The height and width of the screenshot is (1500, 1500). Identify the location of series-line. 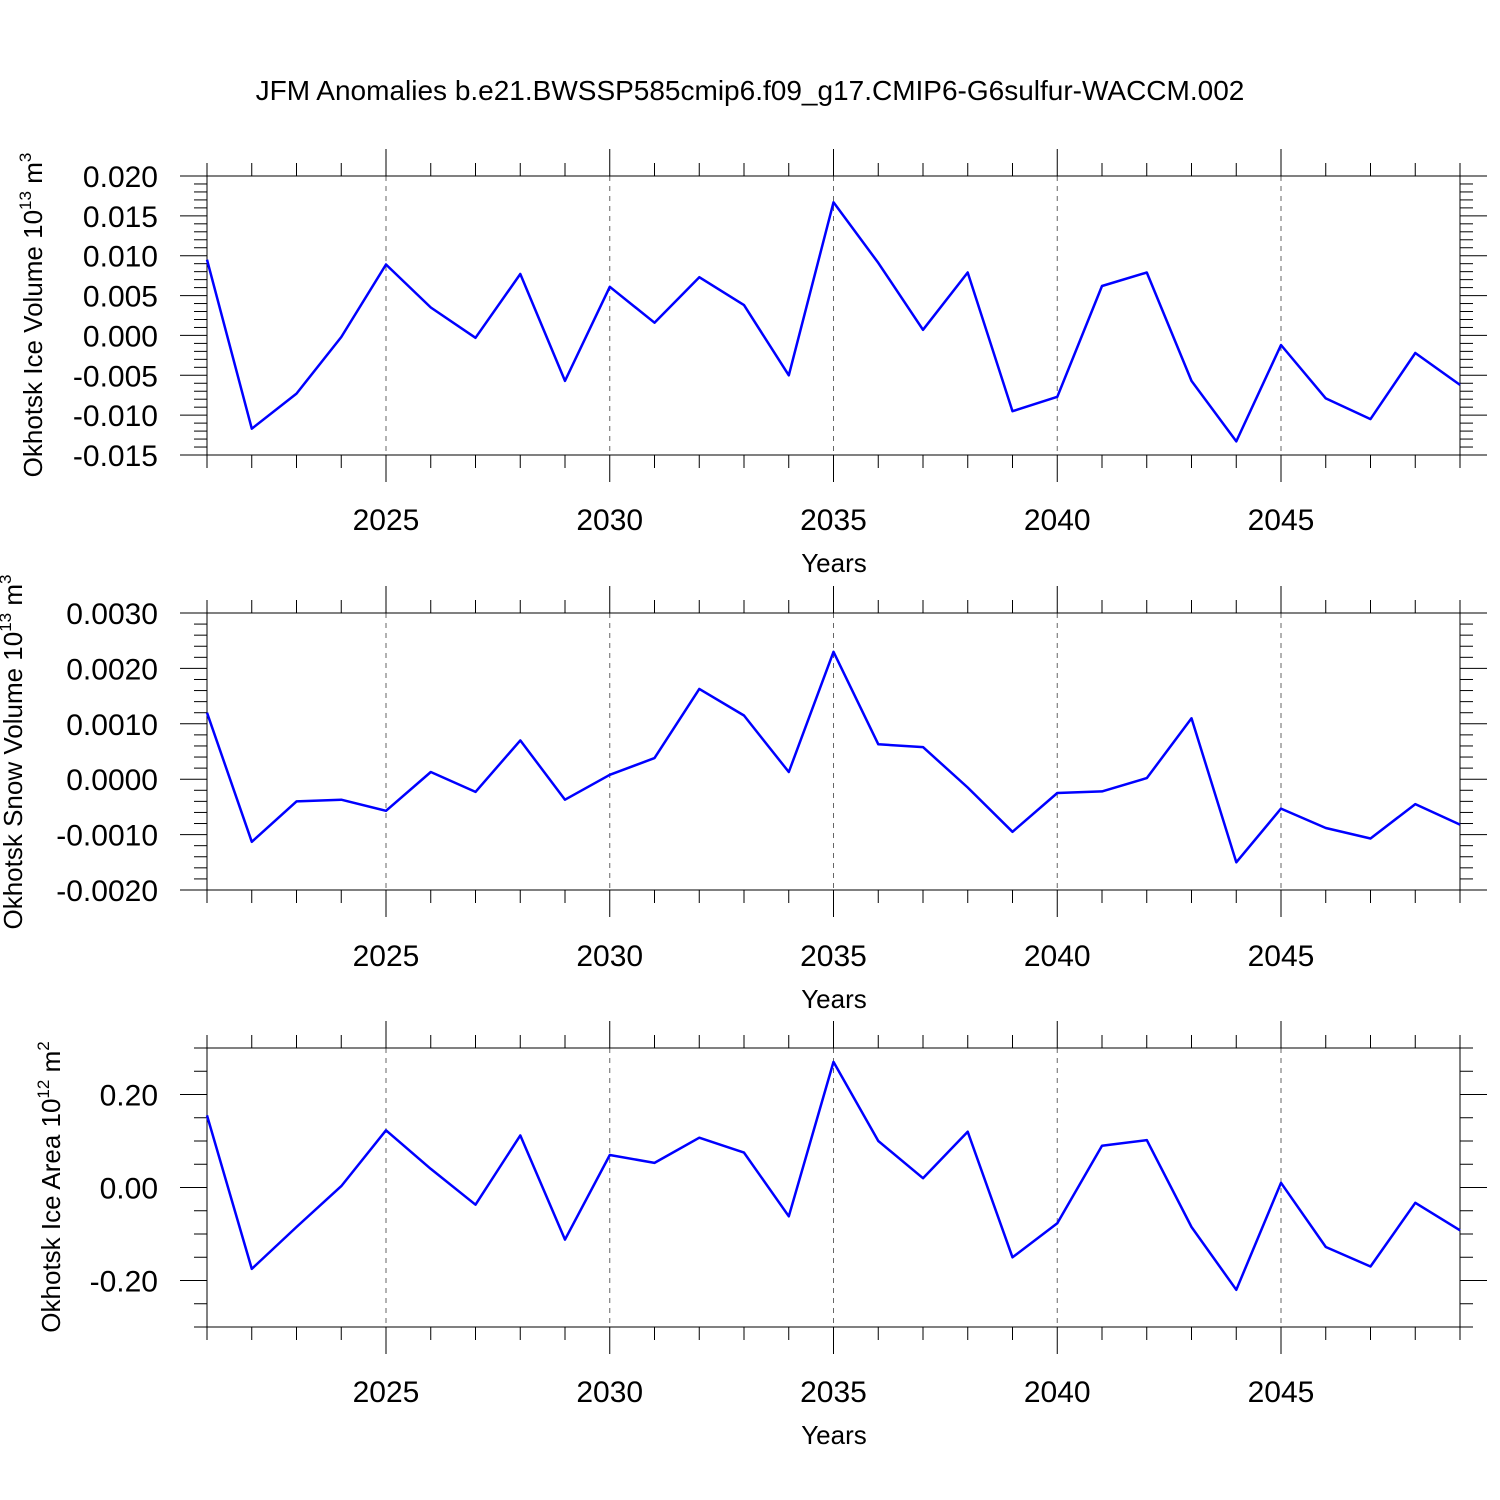
(833, 1176).